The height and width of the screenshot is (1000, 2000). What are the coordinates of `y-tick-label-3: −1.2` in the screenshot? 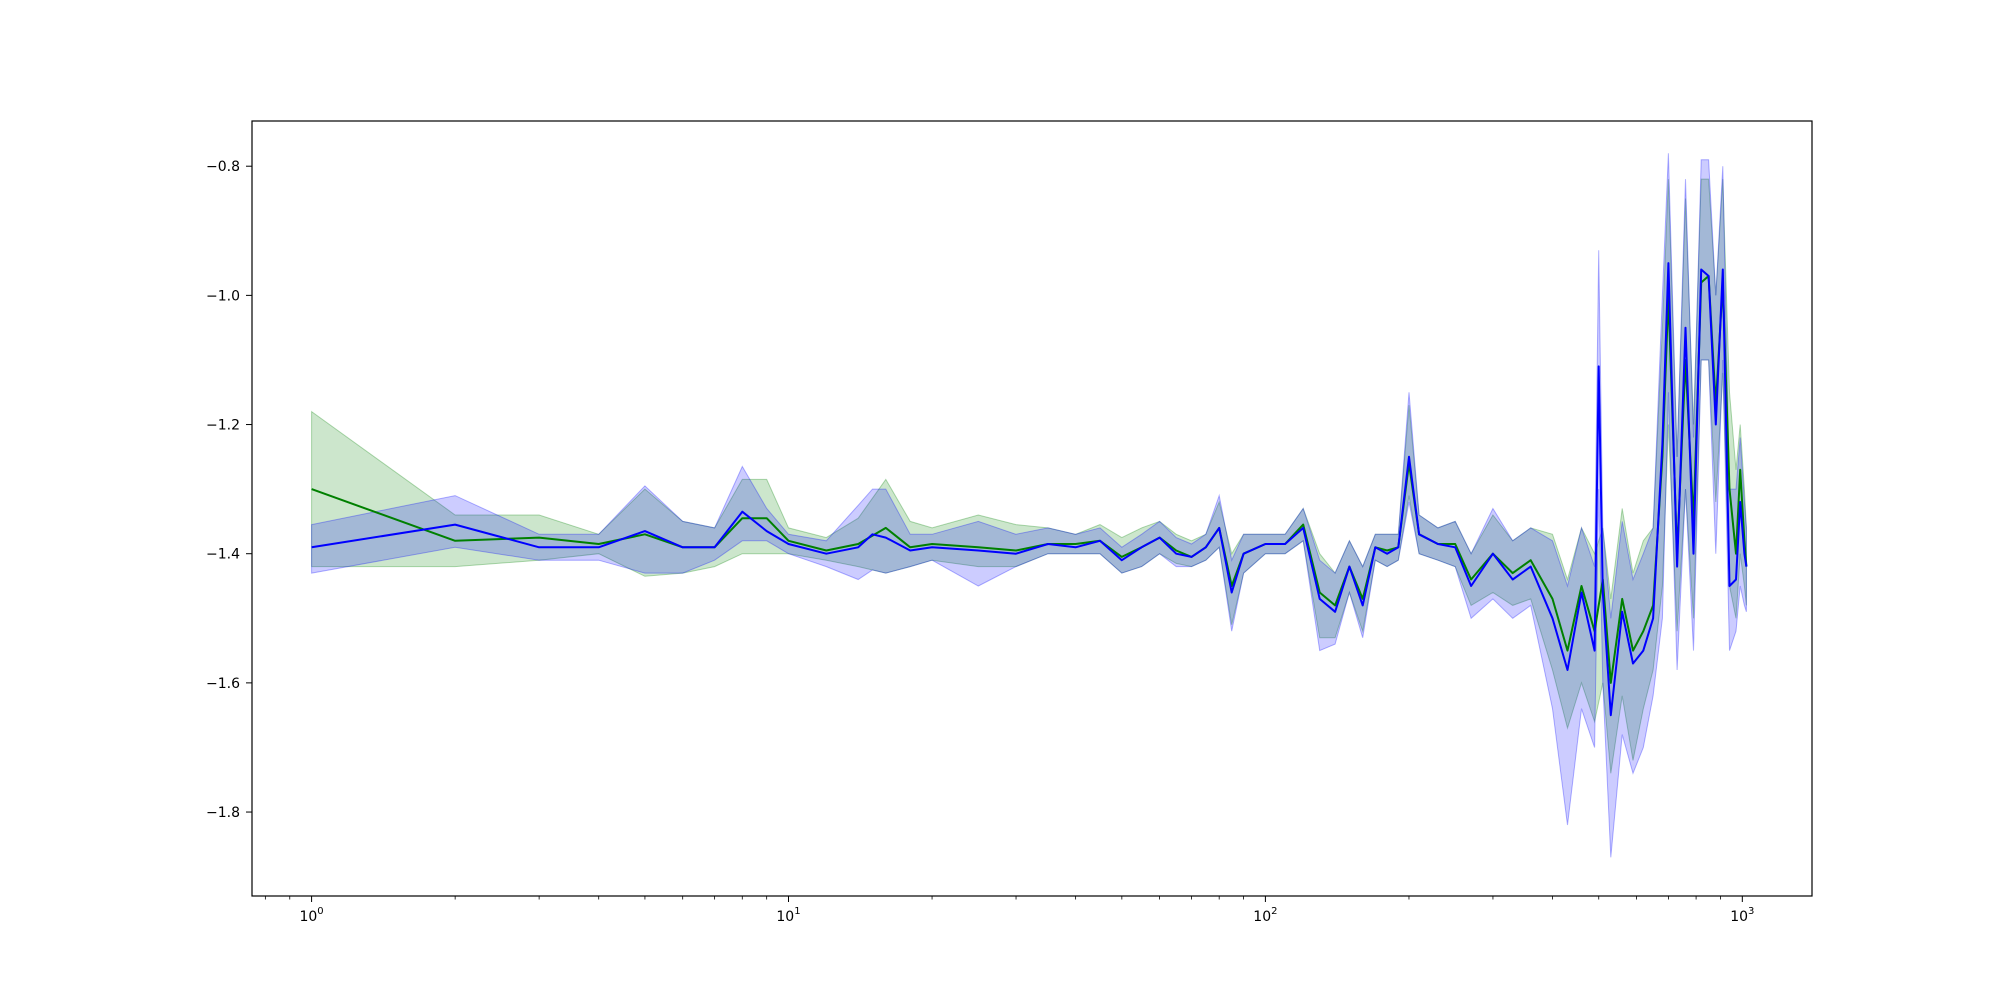 It's located at (223, 426).